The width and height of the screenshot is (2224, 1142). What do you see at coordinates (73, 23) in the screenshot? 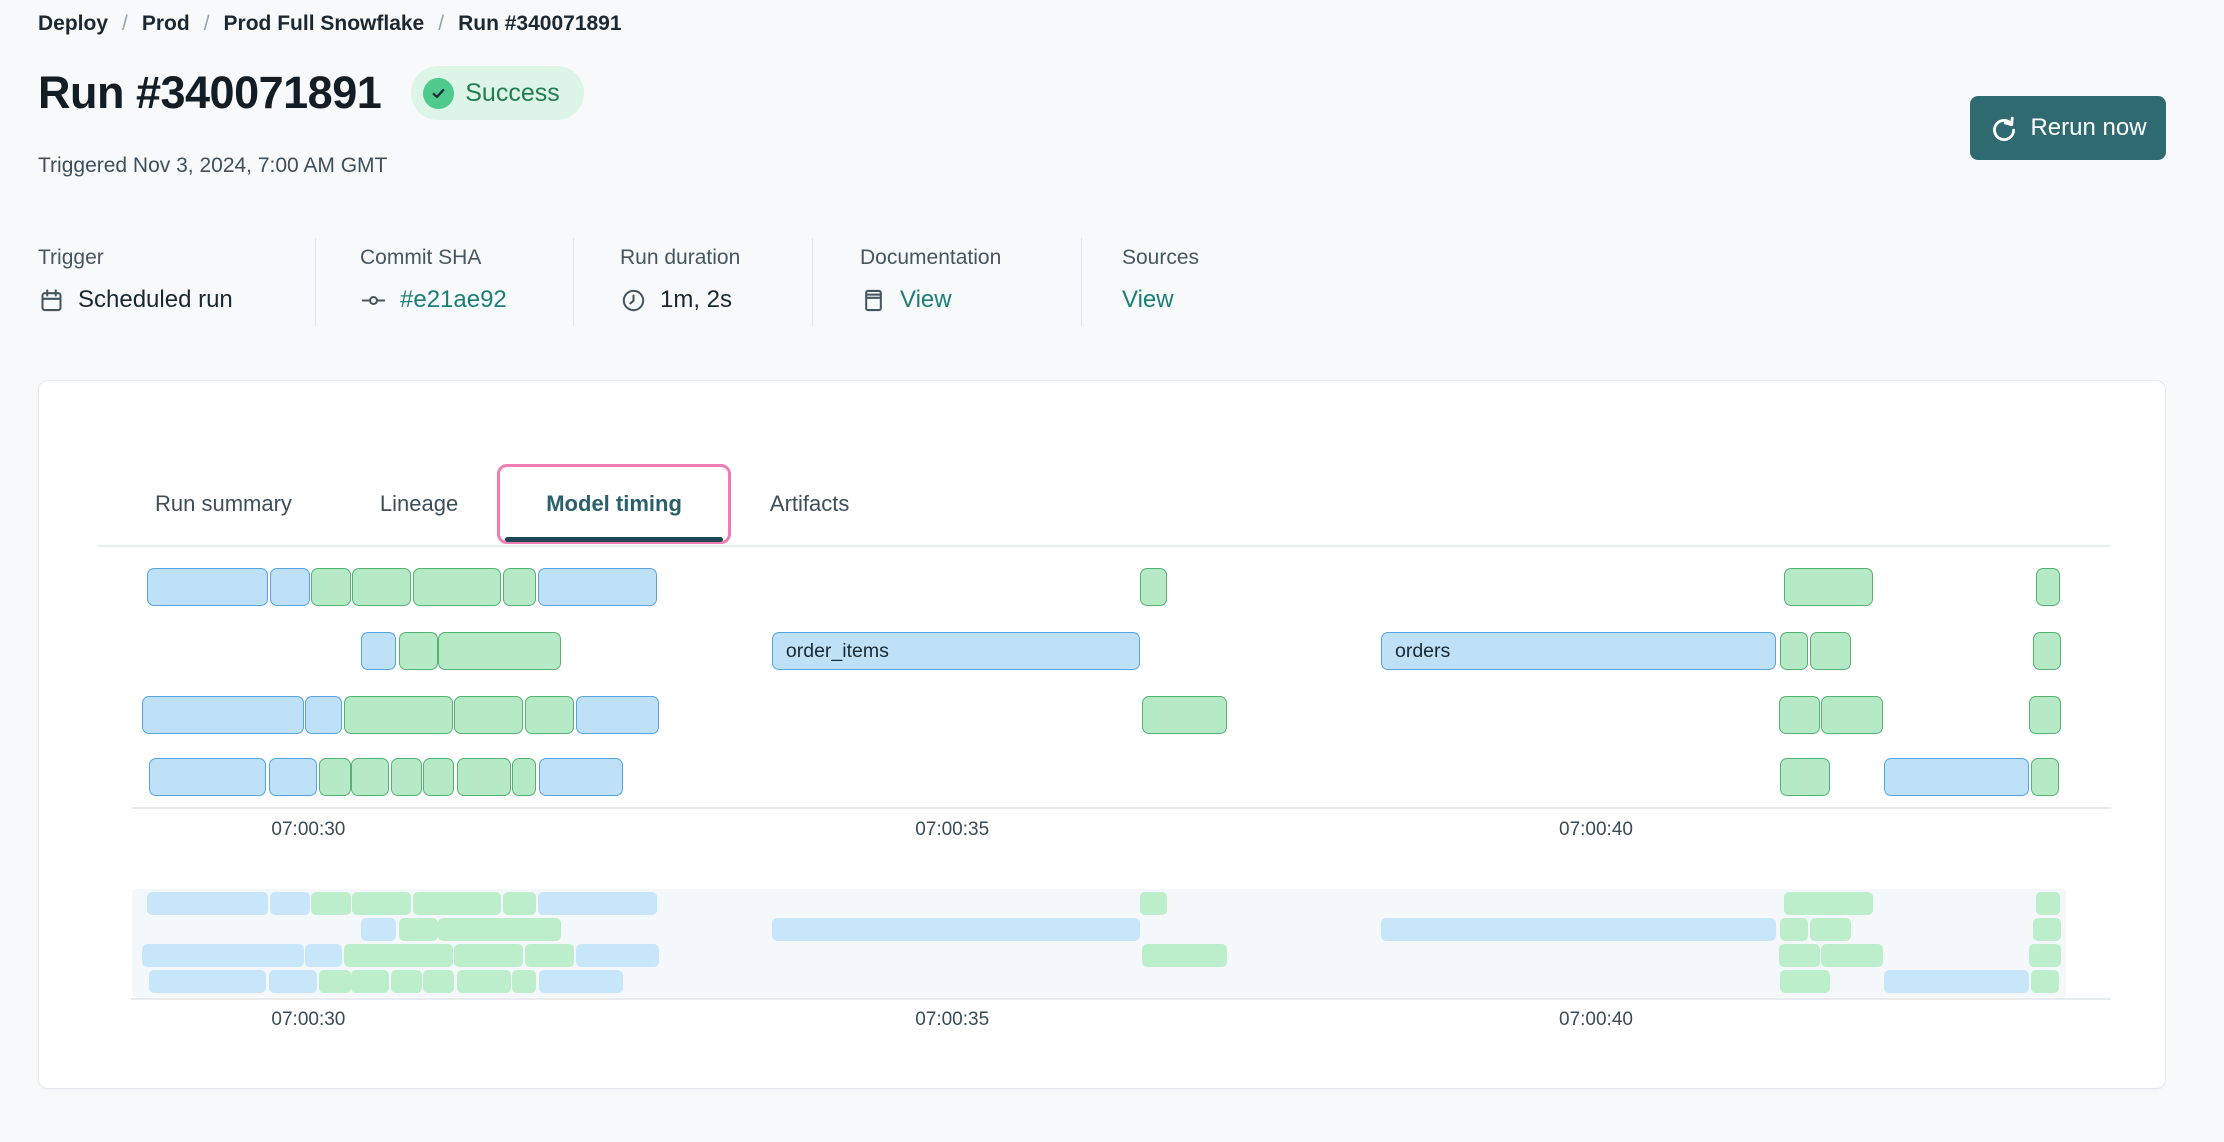
I see `breadcrumb-item: Deploy` at bounding box center [73, 23].